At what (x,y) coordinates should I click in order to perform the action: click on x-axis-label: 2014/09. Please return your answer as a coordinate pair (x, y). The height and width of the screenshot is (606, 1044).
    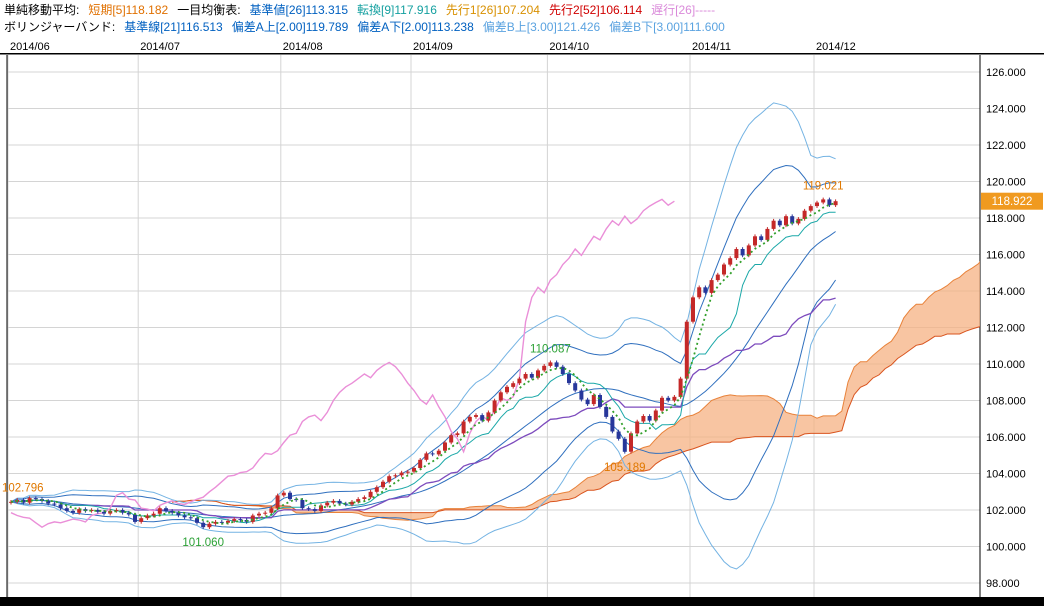
    Looking at the image, I should click on (433, 47).